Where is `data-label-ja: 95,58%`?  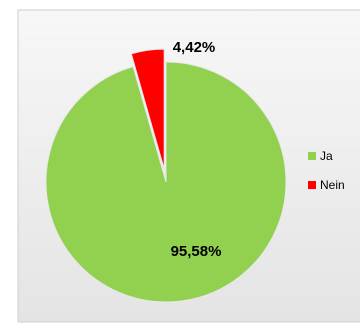
data-label-ja: 95,58% is located at coordinates (196, 251).